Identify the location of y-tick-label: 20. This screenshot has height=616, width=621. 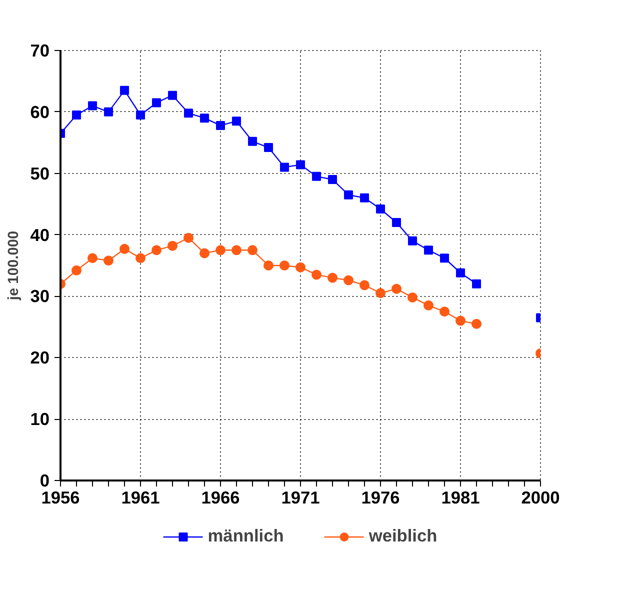
(40, 358).